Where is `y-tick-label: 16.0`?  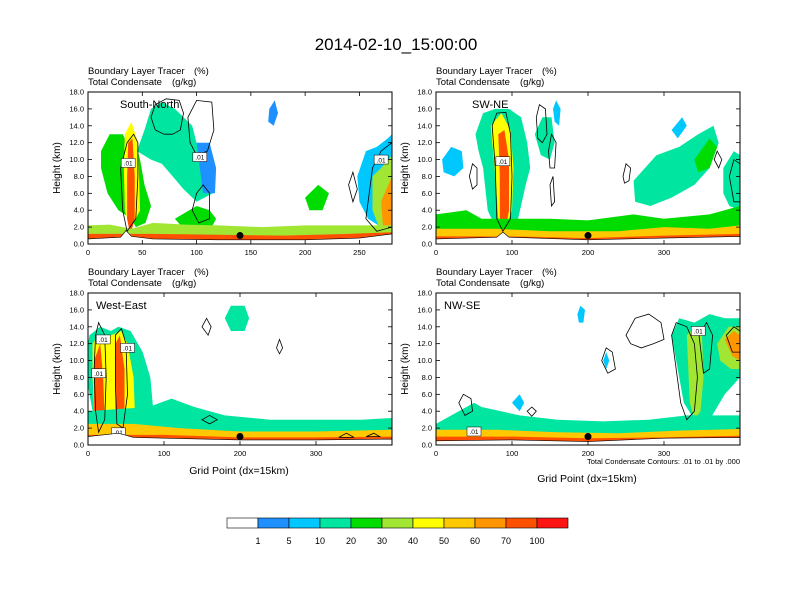 y-tick-label: 16.0 is located at coordinates (424, 108).